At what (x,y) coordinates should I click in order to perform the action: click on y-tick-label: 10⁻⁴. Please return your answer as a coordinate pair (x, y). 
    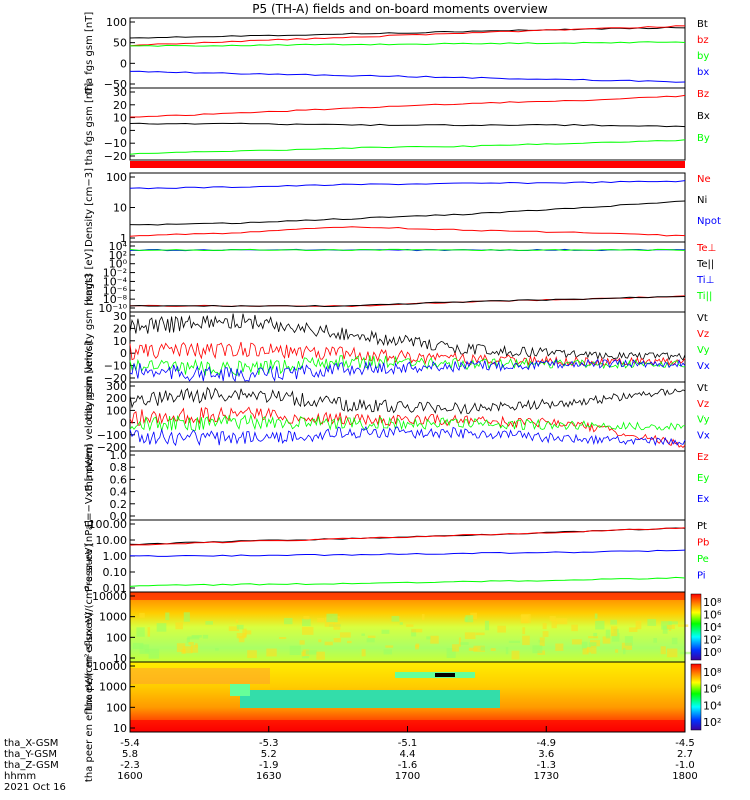
    Looking at the image, I should click on (115, 281).